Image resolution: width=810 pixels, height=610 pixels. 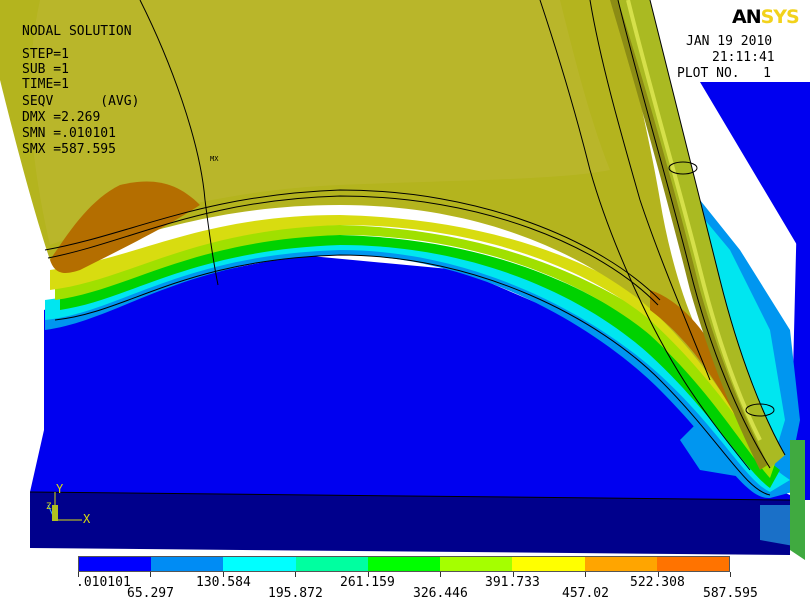 What do you see at coordinates (743, 57) in the screenshot?
I see `plot-time: 21:11:41` at bounding box center [743, 57].